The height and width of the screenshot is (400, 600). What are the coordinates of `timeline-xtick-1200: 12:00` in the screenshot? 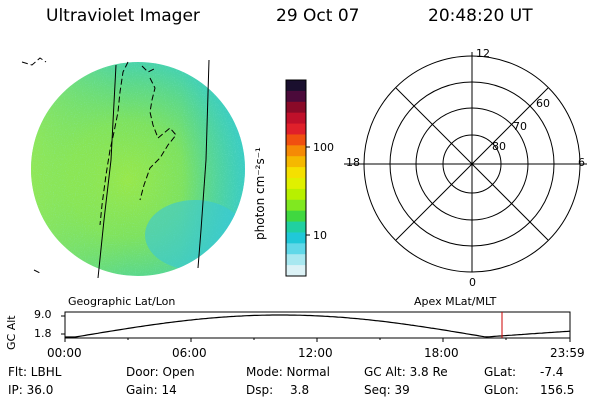 It's located at (315, 353).